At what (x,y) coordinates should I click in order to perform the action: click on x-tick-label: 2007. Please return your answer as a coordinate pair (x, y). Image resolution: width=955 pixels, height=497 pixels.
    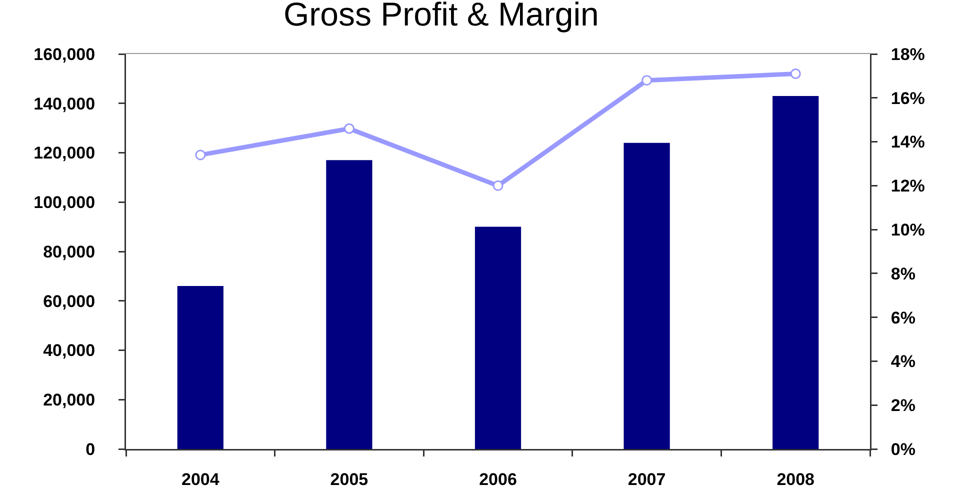
    Looking at the image, I should click on (647, 479).